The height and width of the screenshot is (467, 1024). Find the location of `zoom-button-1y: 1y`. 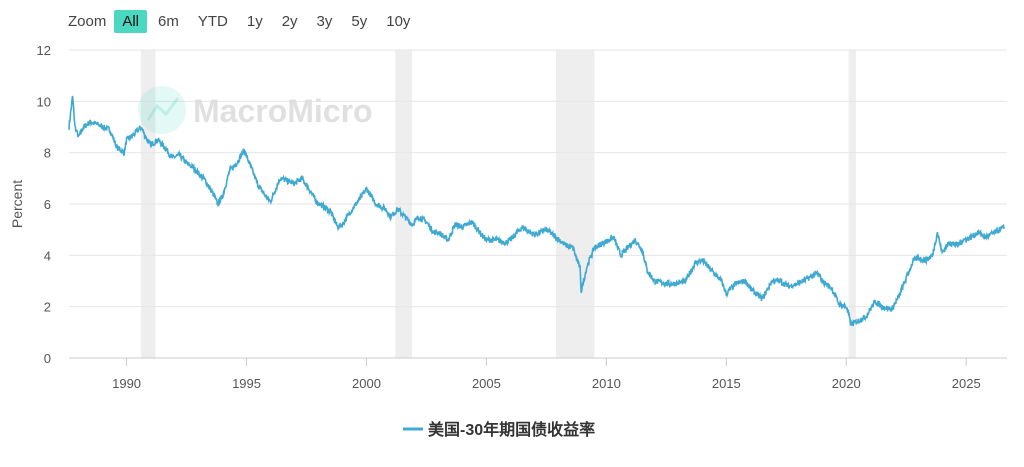

zoom-button-1y: 1y is located at coordinates (254, 21).